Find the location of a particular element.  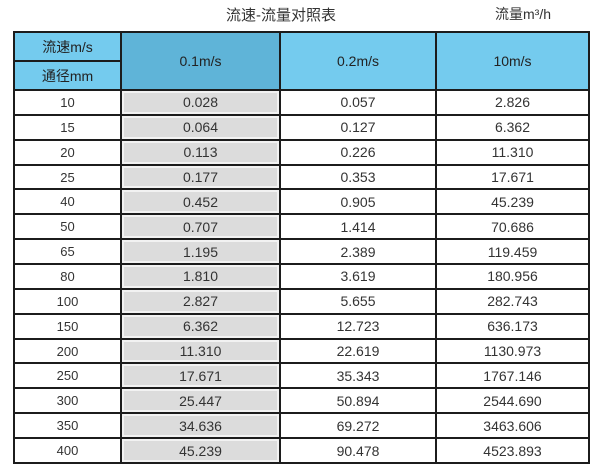

table-row: 150 6.362 12.723 636.173 is located at coordinates (301, 326).